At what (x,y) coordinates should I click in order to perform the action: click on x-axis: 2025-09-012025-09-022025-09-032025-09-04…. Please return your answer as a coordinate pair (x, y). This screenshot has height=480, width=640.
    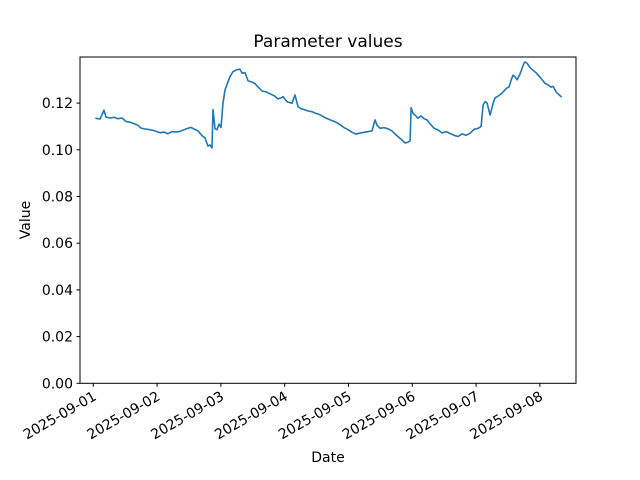
    Looking at the image, I should click on (283, 413).